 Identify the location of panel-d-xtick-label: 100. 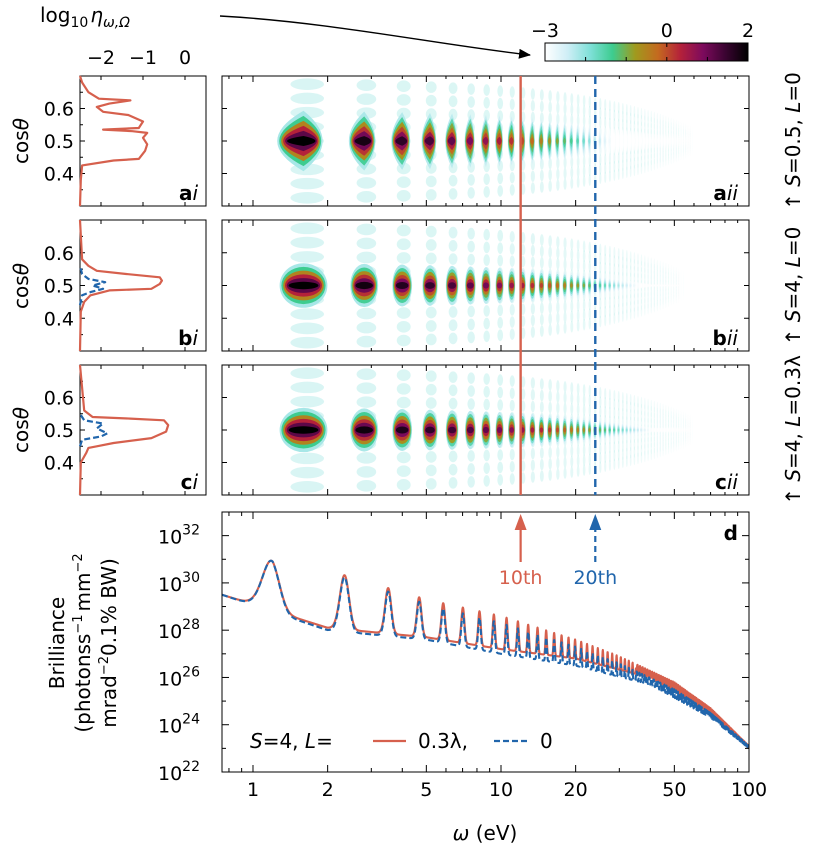
(749, 790).